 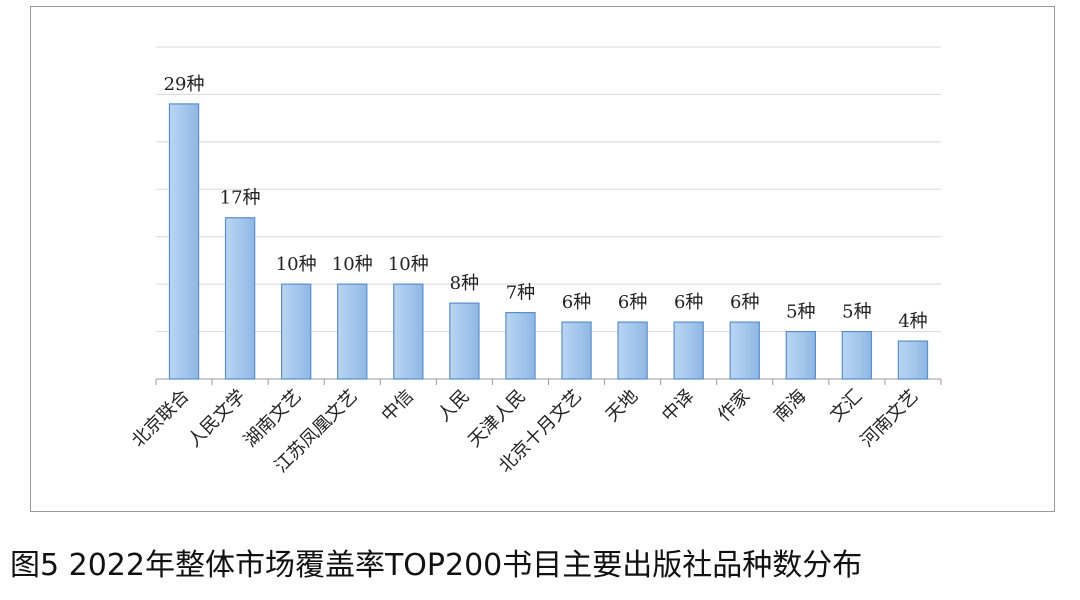 What do you see at coordinates (890, 419) in the screenshot?
I see `x-tick-label: 河南文艺` at bounding box center [890, 419].